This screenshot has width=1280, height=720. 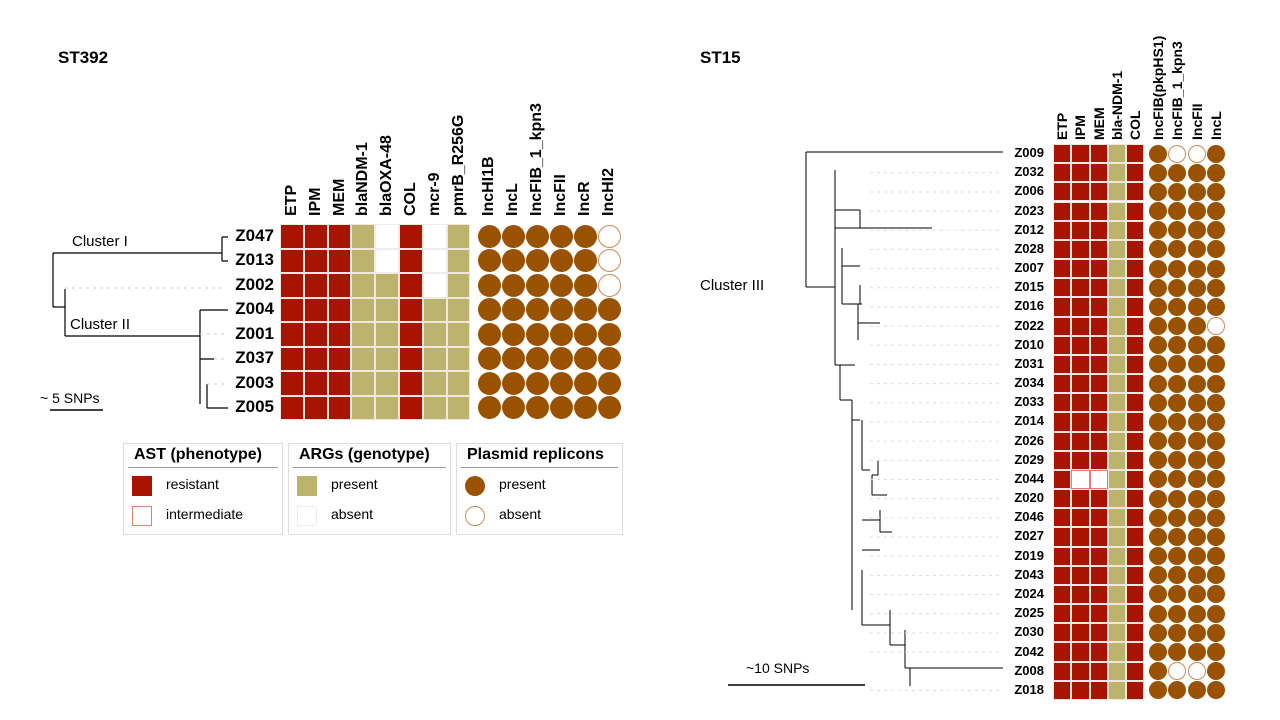 I want to click on cluster-i-label: Cluster I, so click(x=100, y=241).